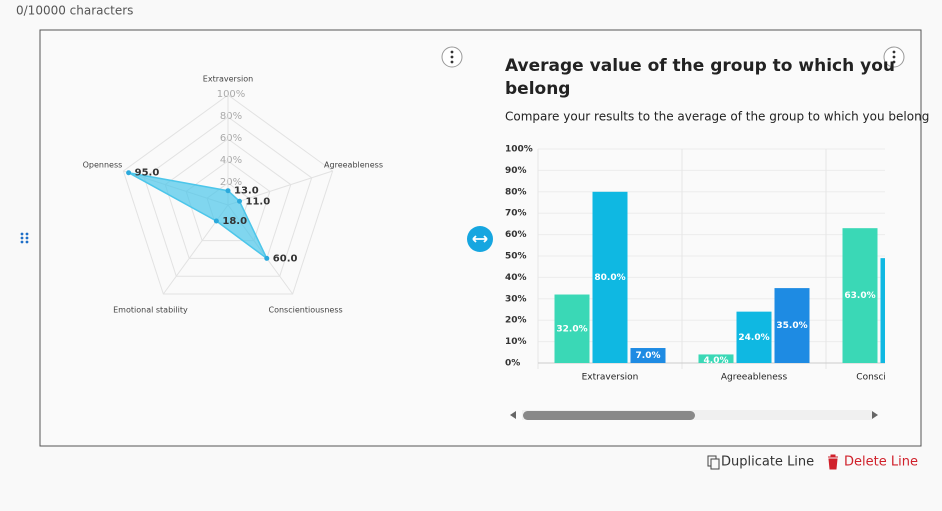  I want to click on value-label: 18.0, so click(234, 221).